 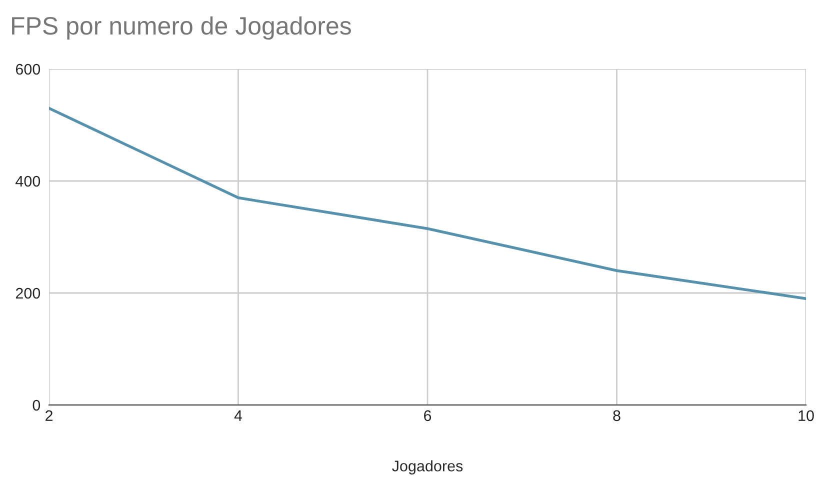 I want to click on y-tick-label: 0, so click(x=36, y=405).